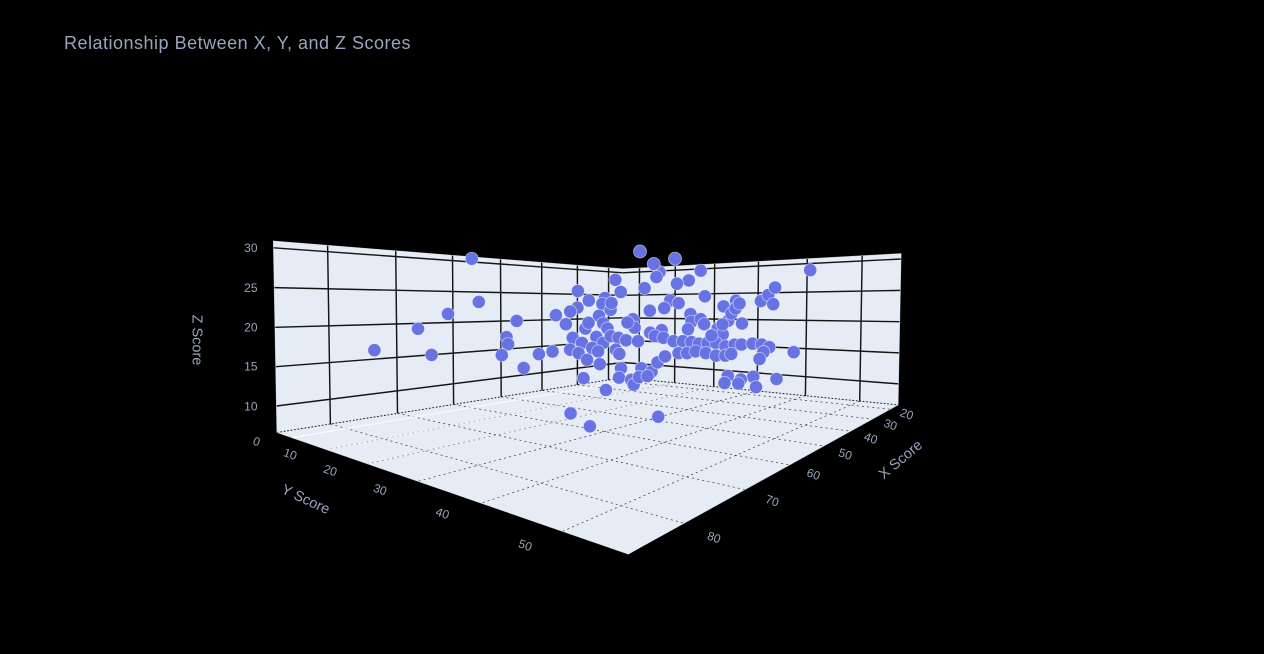  What do you see at coordinates (251, 367) in the screenshot?
I see `svg-text: 15` at bounding box center [251, 367].